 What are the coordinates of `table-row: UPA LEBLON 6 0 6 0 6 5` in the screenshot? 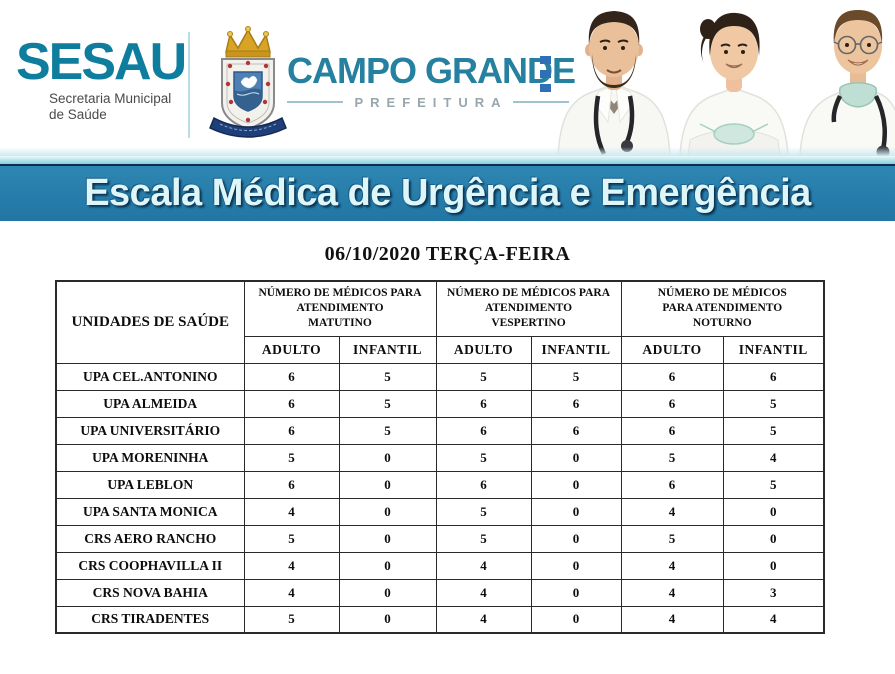 It's located at (440, 484).